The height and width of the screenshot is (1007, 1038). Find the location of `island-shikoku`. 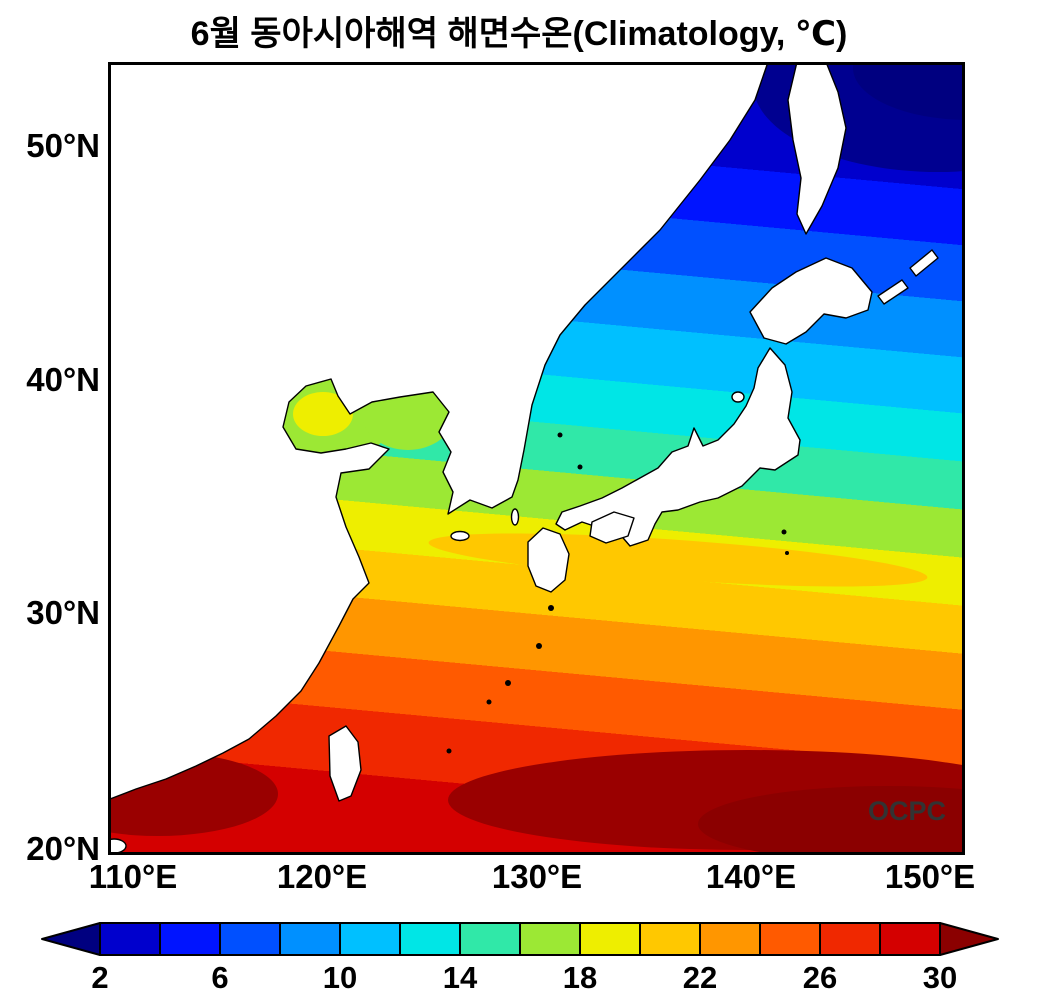

island-shikoku is located at coordinates (612, 527).